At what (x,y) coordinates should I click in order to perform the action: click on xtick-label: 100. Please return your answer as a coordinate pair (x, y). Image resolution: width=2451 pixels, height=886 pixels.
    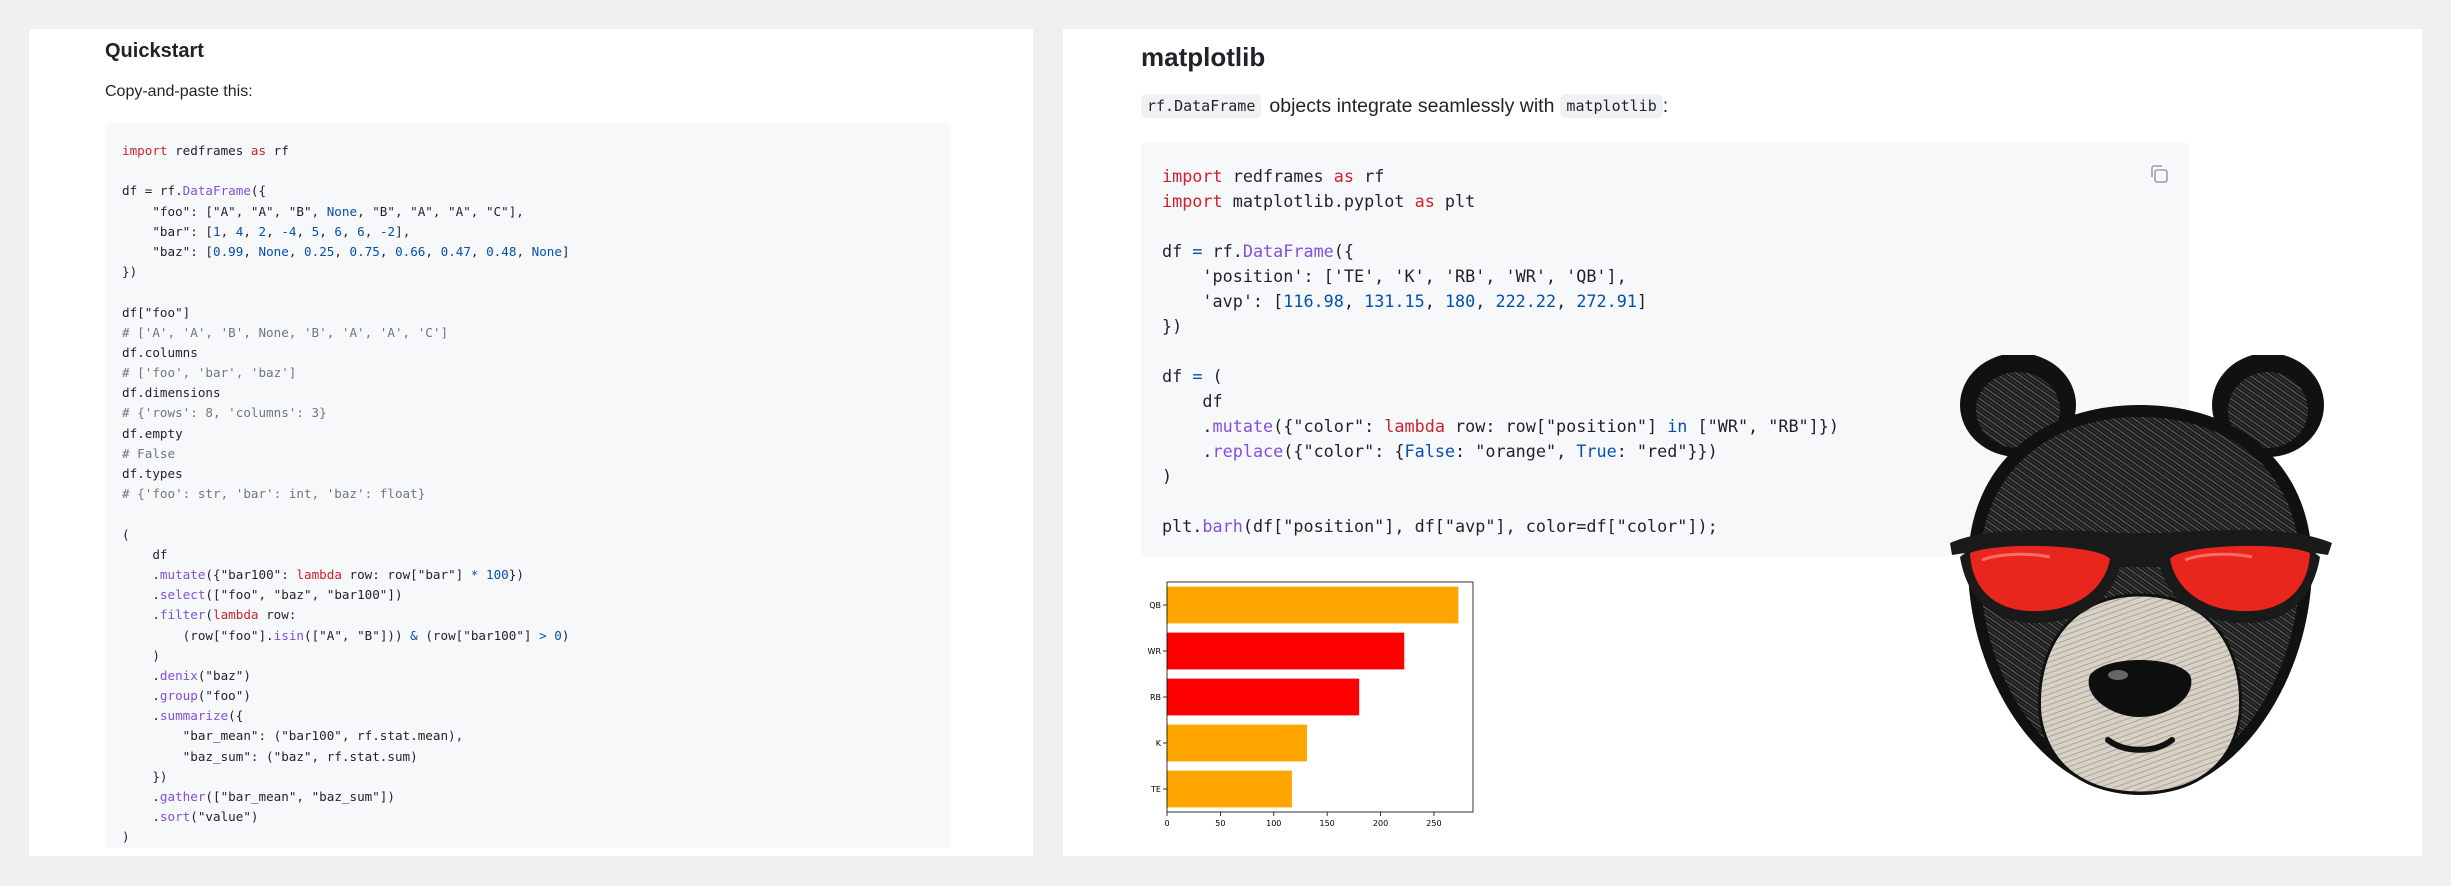
    Looking at the image, I should click on (1273, 823).